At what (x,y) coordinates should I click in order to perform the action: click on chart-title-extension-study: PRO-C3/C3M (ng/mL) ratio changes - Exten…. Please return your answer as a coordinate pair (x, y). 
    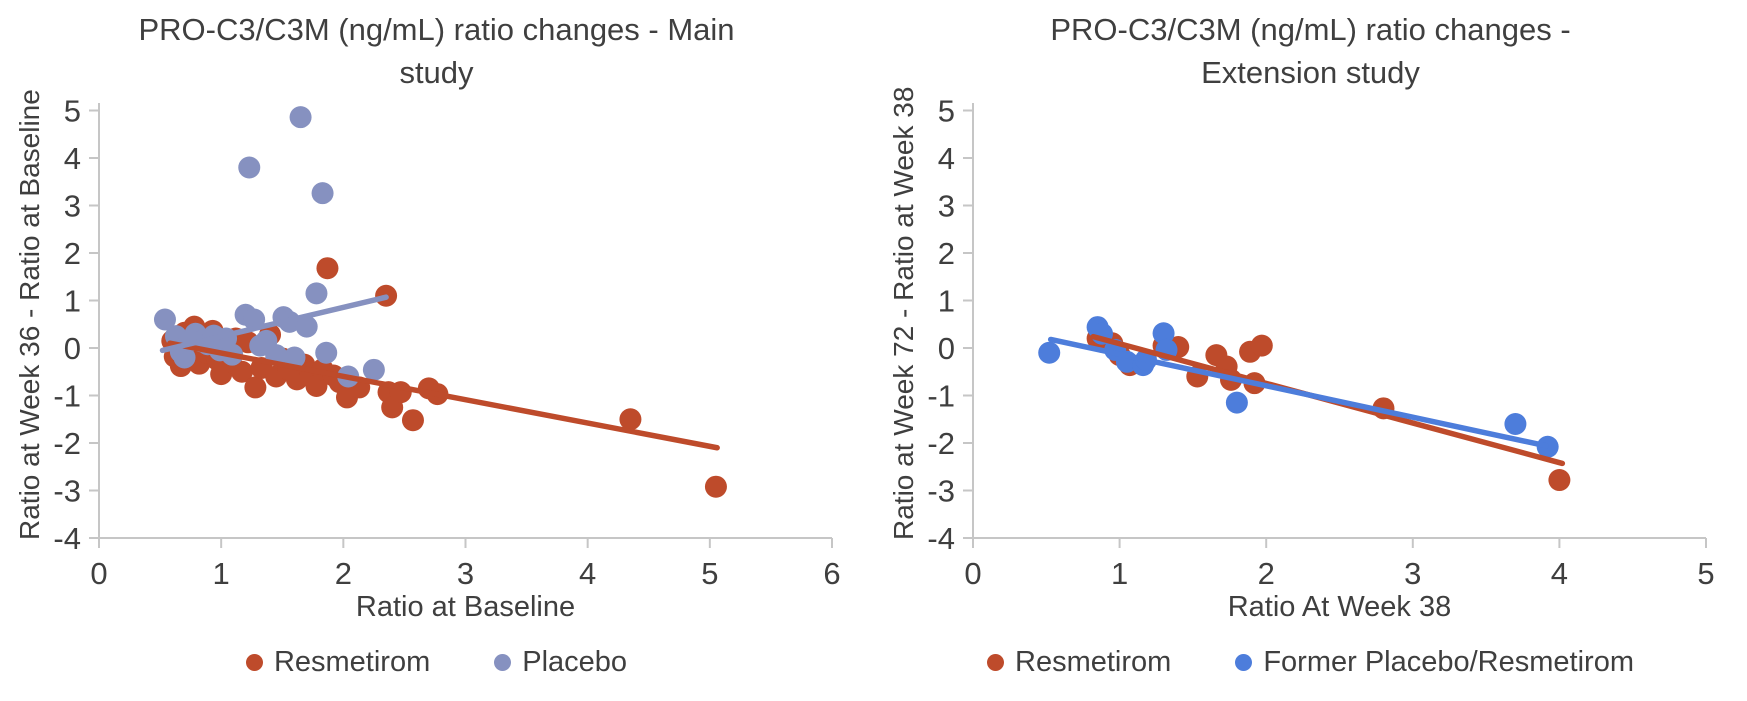
    Looking at the image, I should click on (1310, 51).